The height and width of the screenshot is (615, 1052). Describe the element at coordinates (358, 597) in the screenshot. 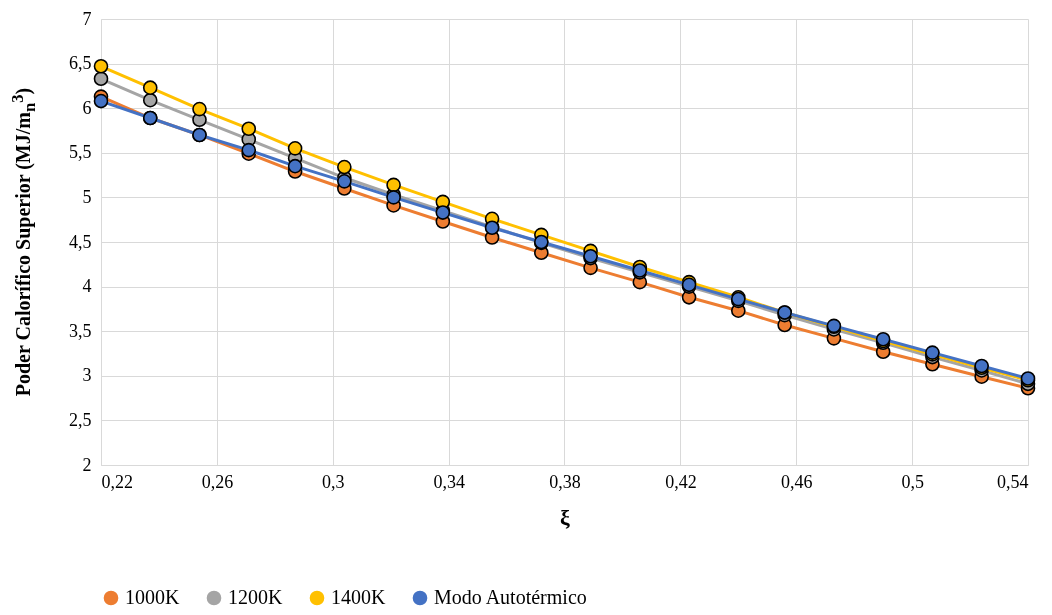

I see `legend-label: 1400K` at that location.